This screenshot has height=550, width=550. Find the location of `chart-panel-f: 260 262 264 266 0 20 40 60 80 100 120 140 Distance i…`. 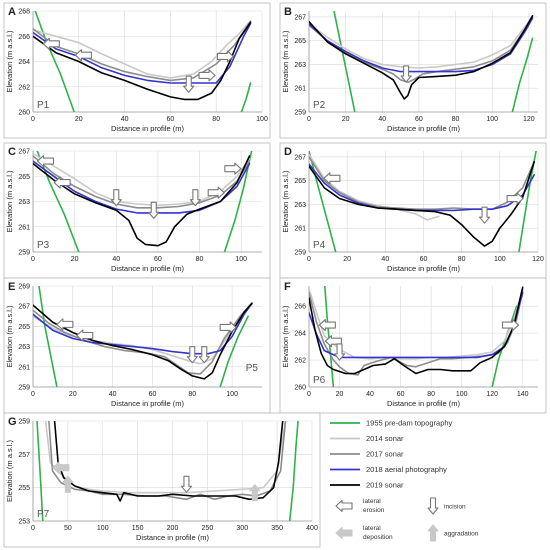

chart-panel-f: 260 262 264 266 0 20 40 60 80 100 120 140 Distance i… is located at coordinates (413, 345).